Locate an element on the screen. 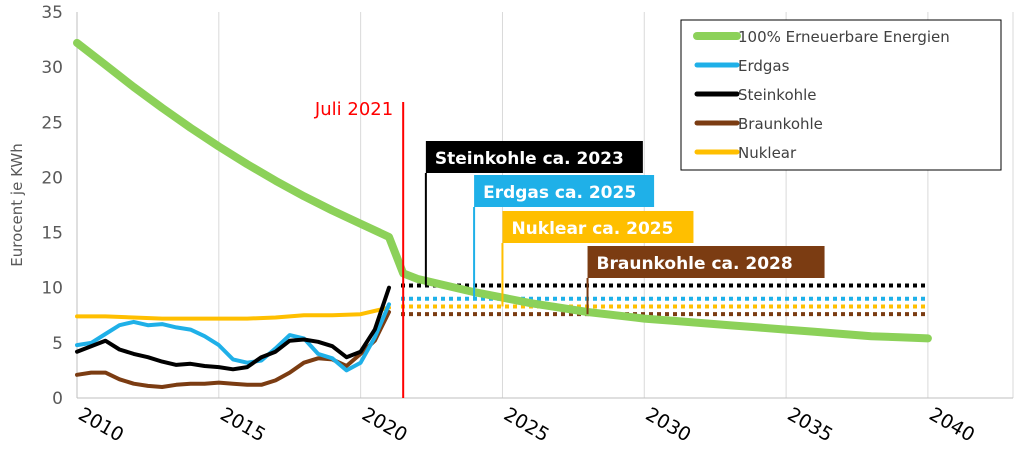 This screenshot has width=1024, height=461. y-tick-label: 15 is located at coordinates (52, 234).